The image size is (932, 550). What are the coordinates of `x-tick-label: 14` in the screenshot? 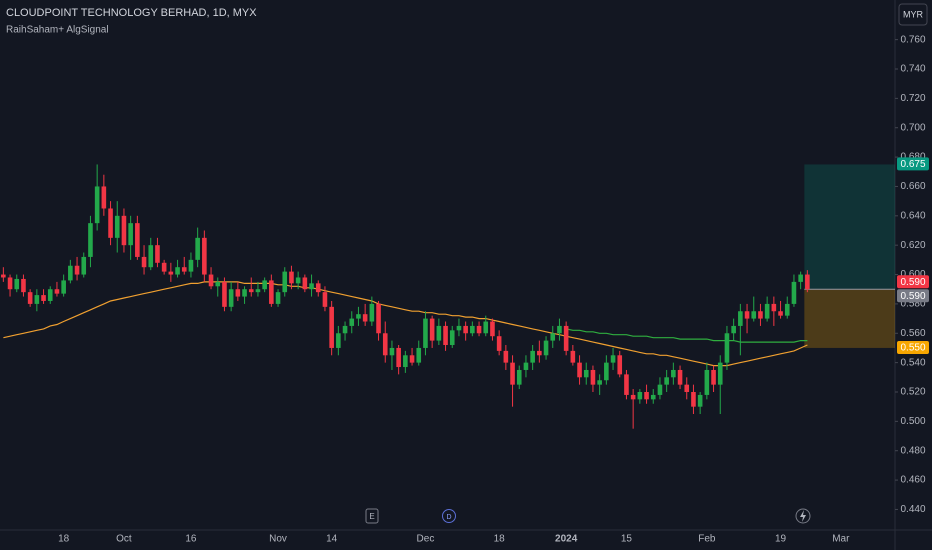 It's located at (332, 539).